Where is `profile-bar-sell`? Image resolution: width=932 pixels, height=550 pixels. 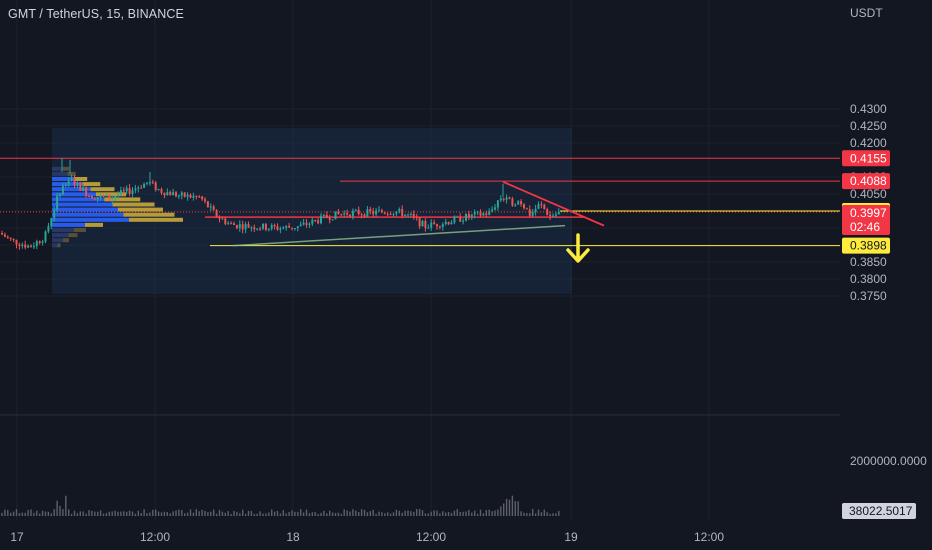
profile-bar-sell is located at coordinates (140, 209).